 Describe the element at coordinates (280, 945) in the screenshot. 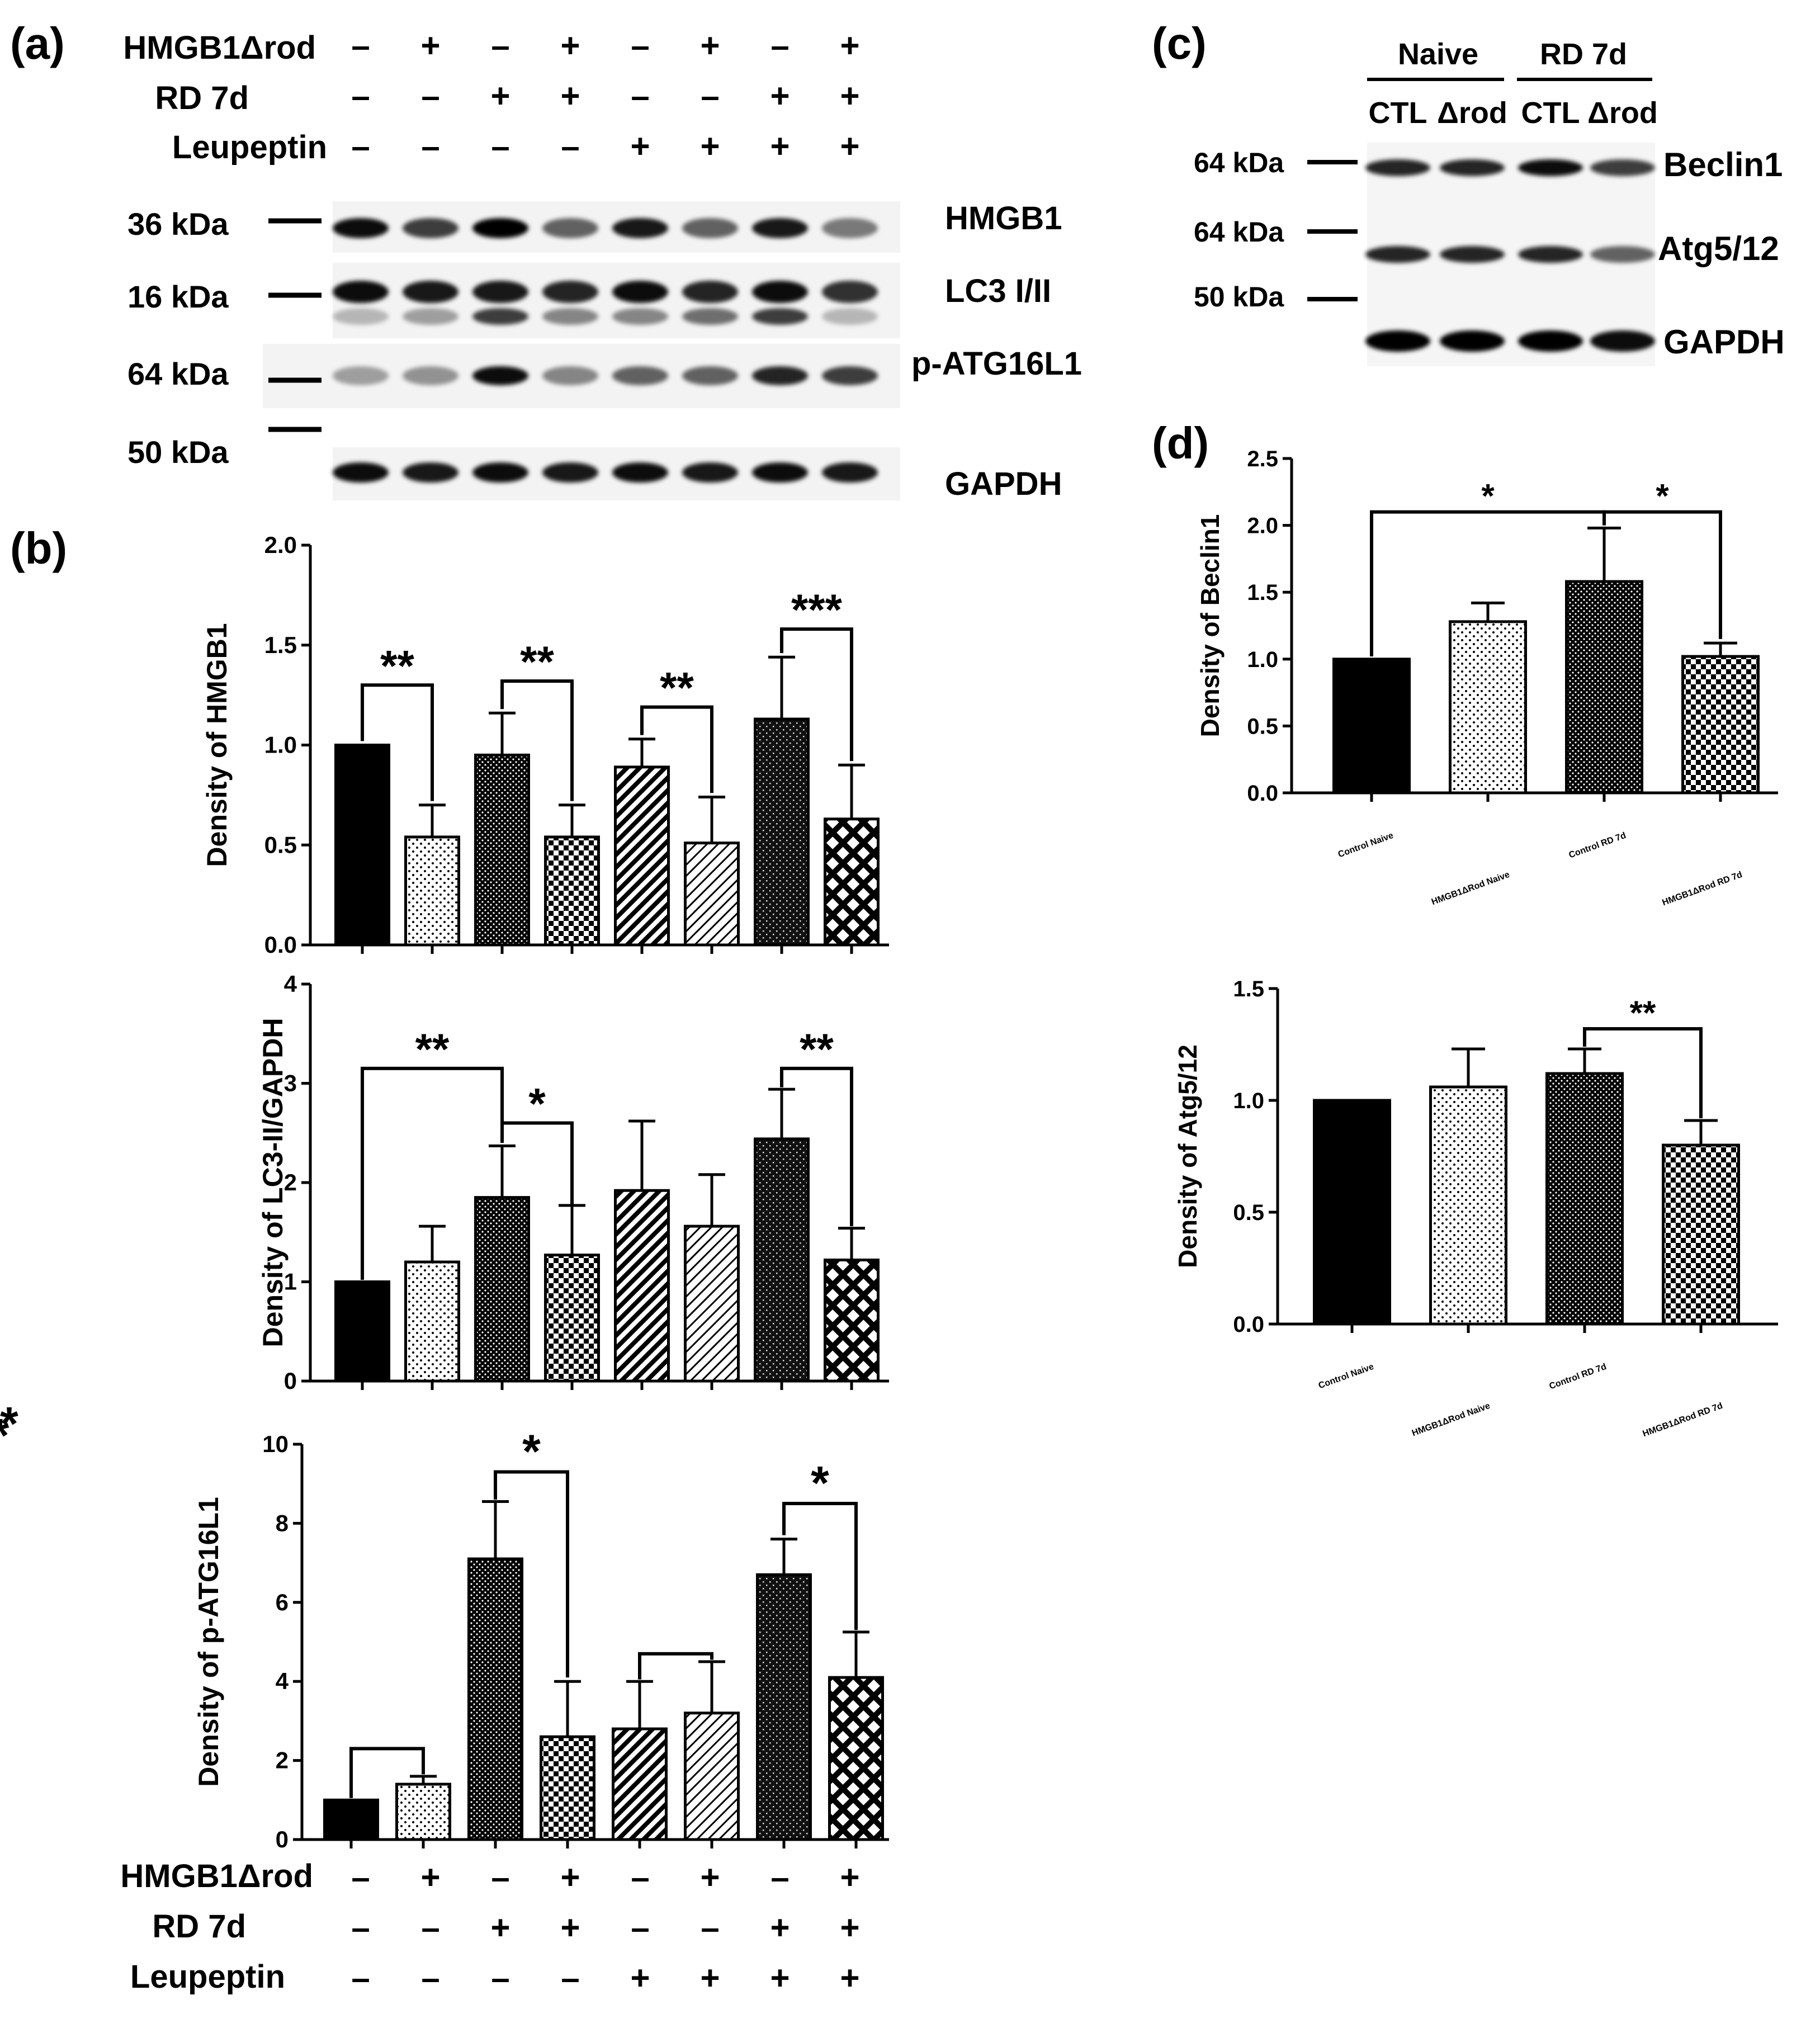

I see `y-tick-label: 0.0` at that location.